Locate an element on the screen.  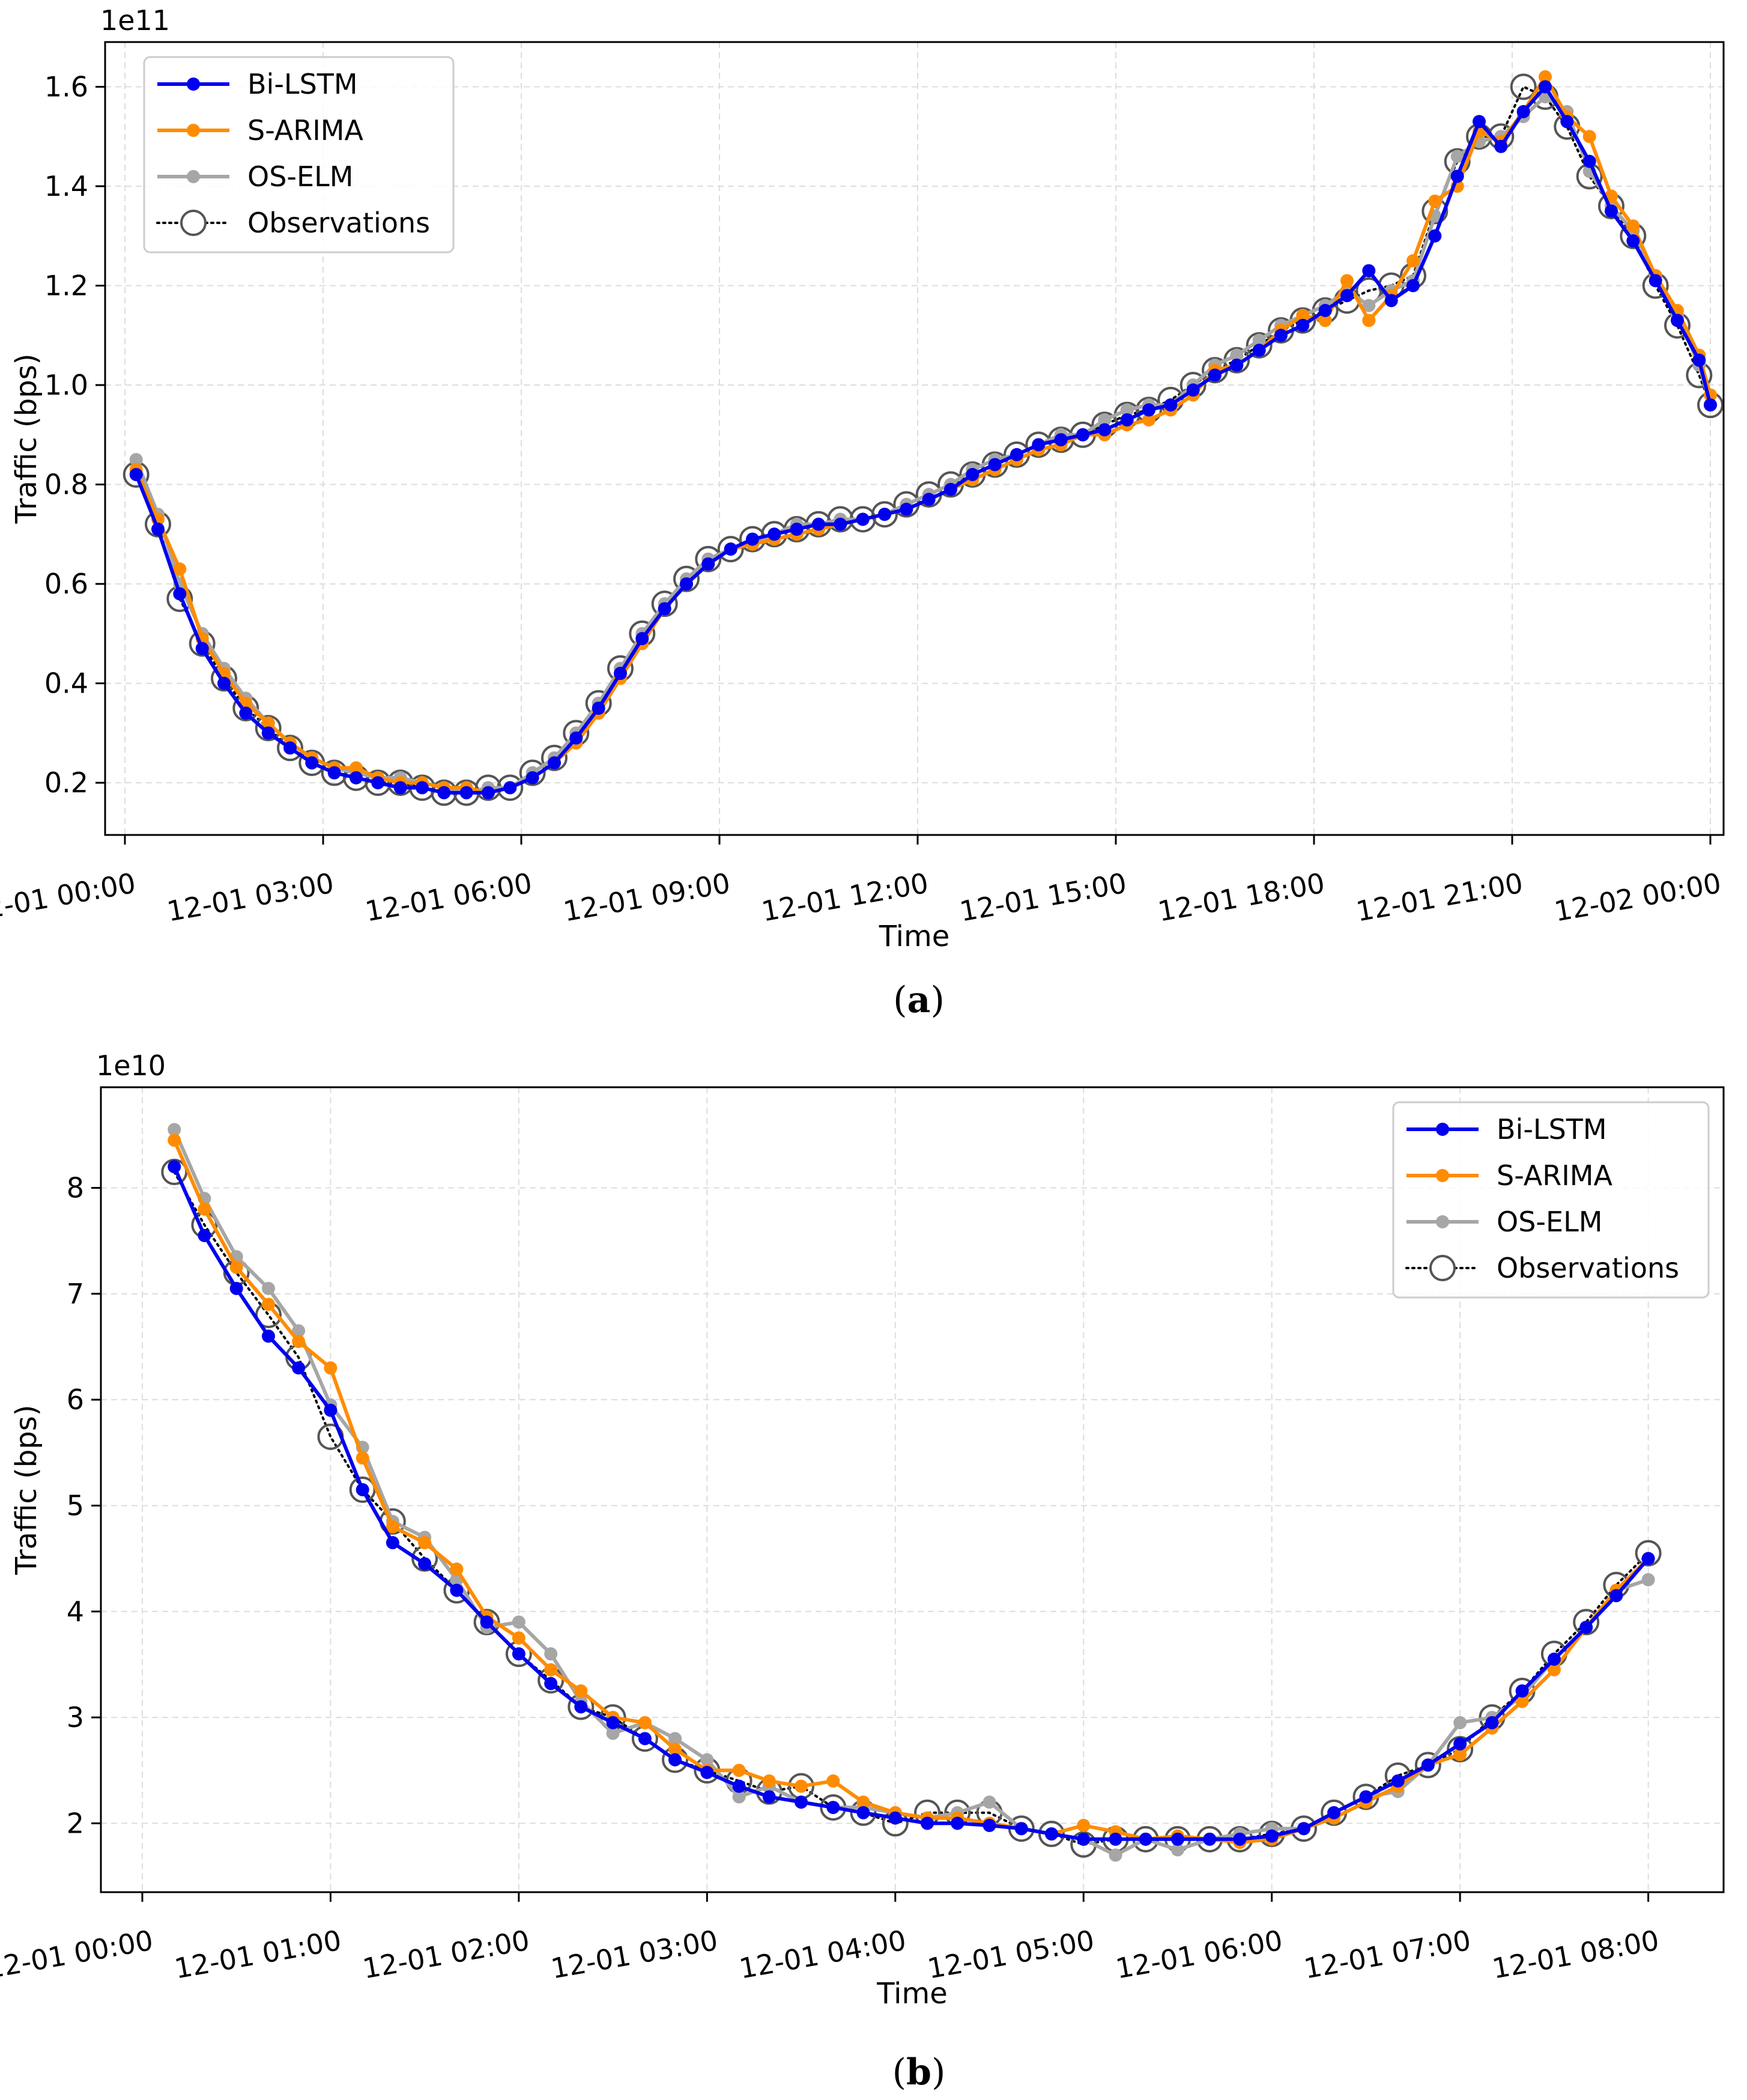
y-tick-label: 0.8 is located at coordinates (66, 485).